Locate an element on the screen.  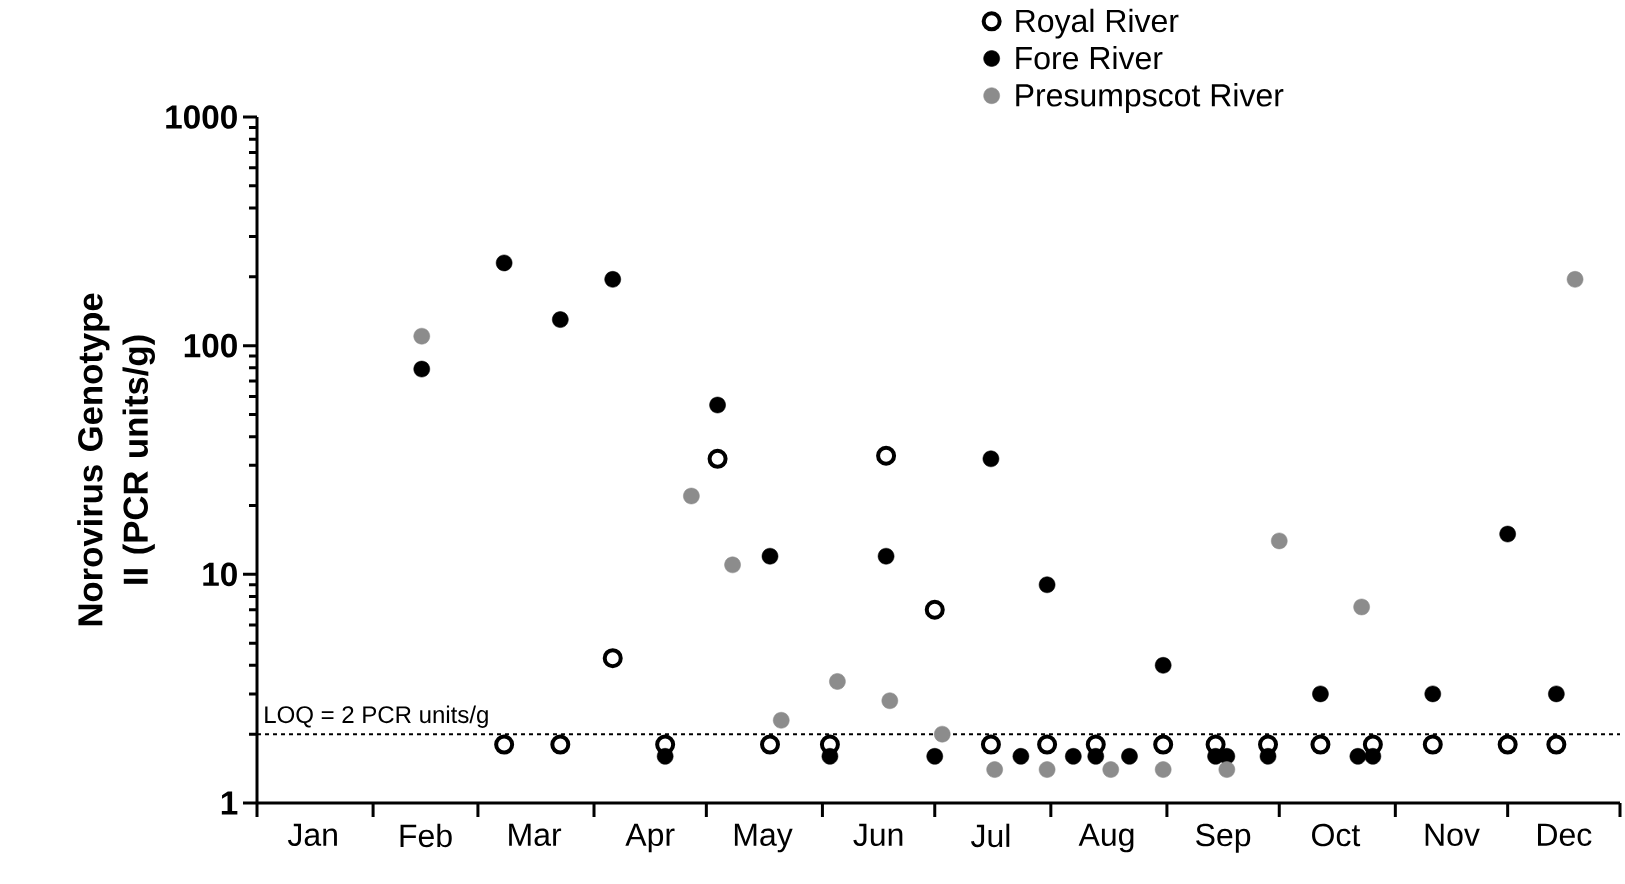
x-tick-label: Dec is located at coordinates (1565, 835).